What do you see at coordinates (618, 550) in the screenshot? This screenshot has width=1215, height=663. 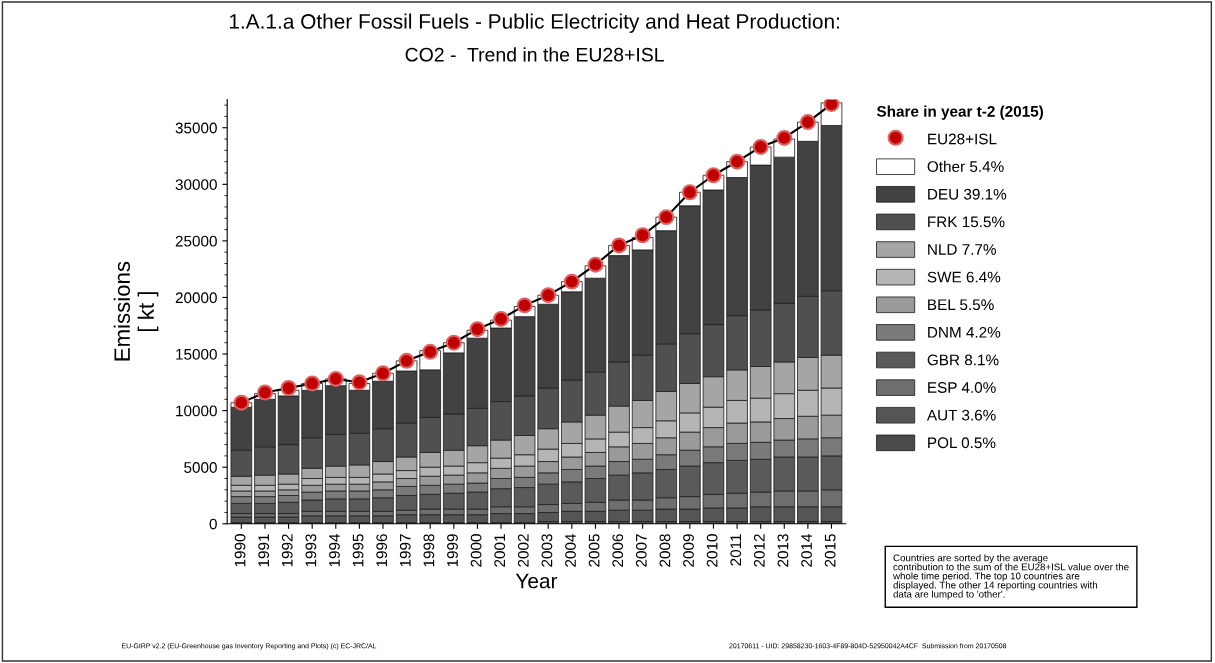 I see `x-tick-label: 2006` at bounding box center [618, 550].